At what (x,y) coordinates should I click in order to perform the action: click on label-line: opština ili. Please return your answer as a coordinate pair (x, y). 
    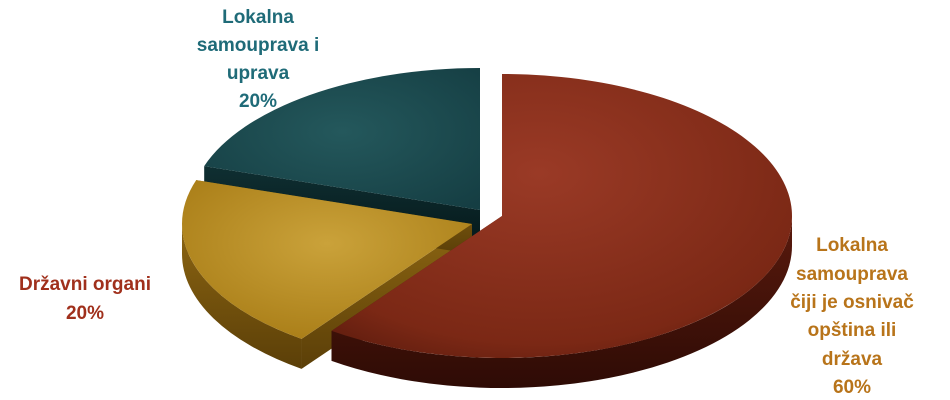
    Looking at the image, I should click on (852, 330).